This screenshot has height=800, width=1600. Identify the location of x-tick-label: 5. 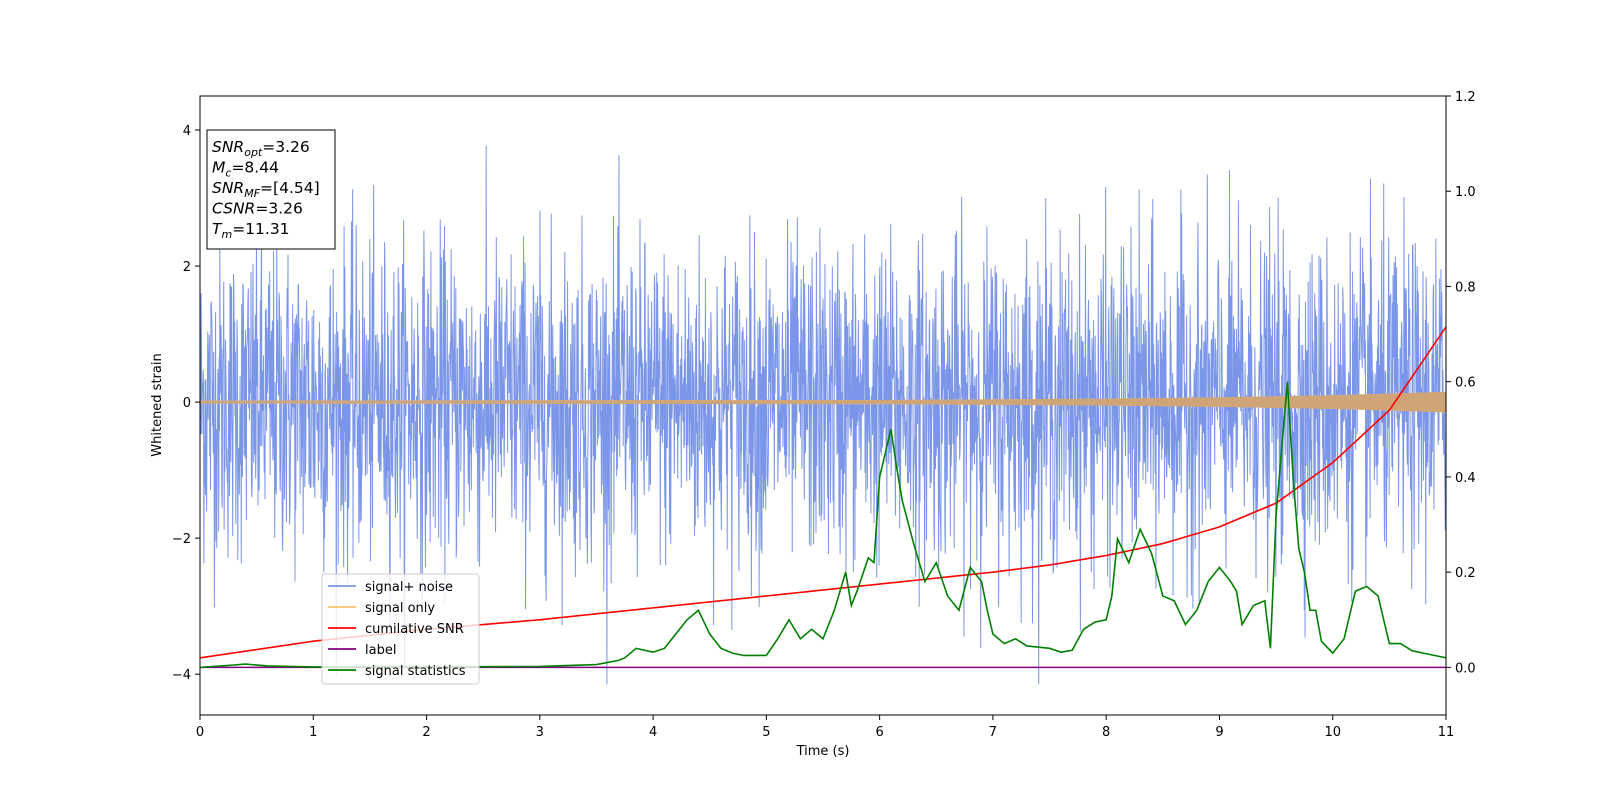
(766, 732).